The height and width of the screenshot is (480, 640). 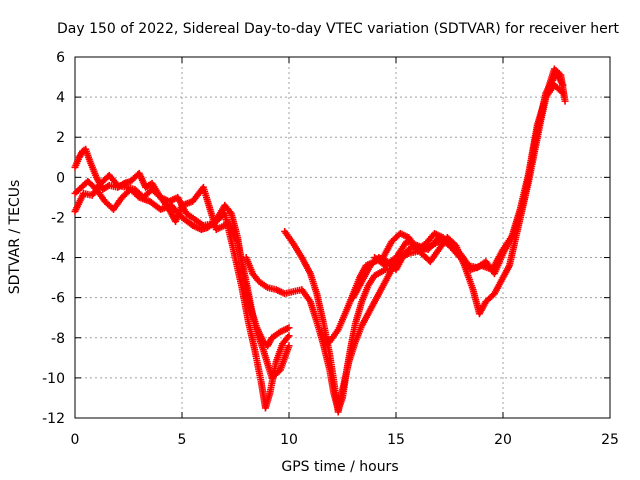 I want to click on y-tick-label: -4, so click(x=58, y=259).